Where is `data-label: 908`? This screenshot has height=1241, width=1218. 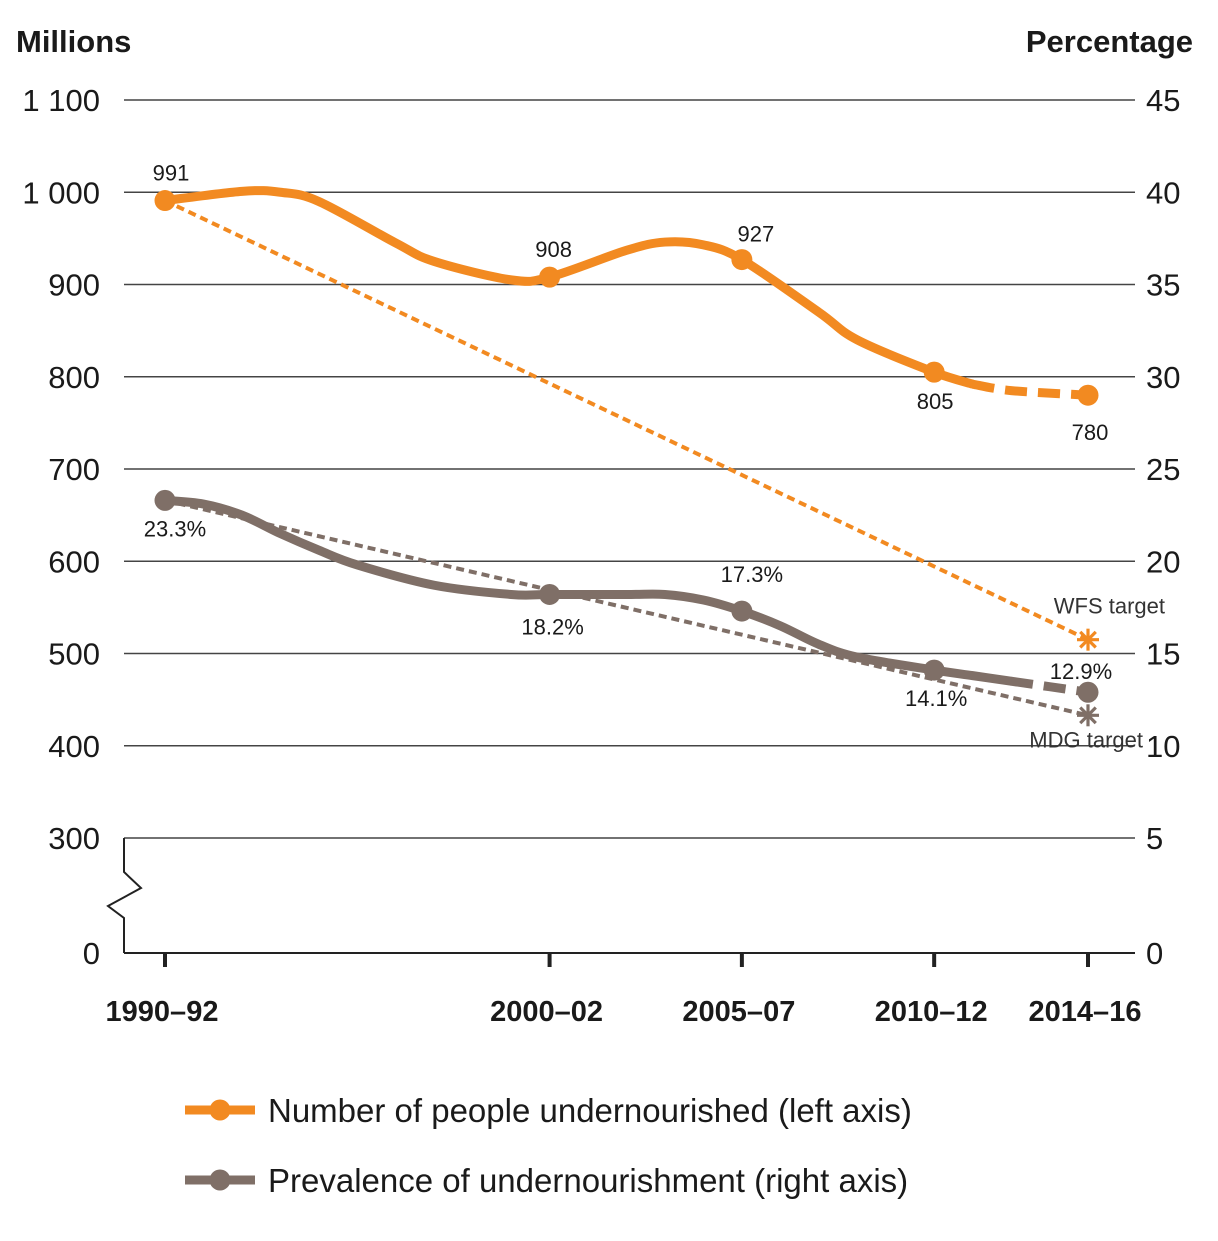 data-label: 908 is located at coordinates (553, 249).